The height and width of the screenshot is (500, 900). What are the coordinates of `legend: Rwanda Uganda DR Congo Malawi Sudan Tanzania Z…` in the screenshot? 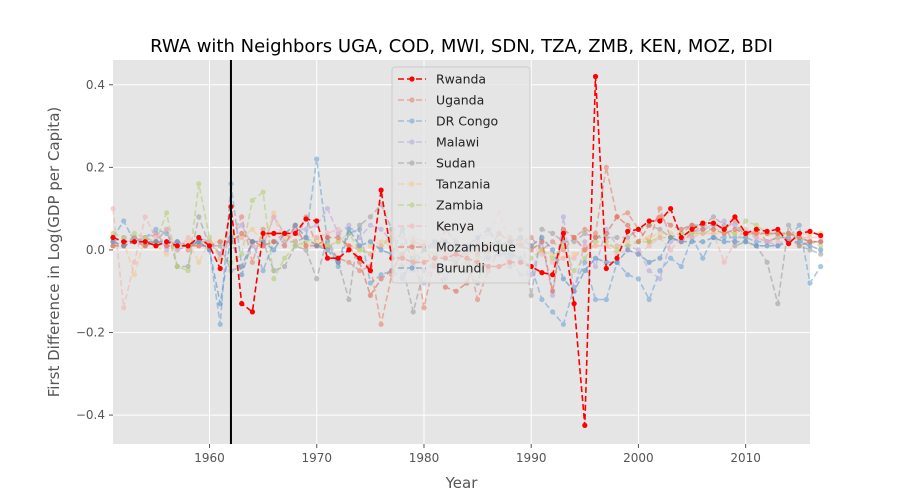 It's located at (461, 175).